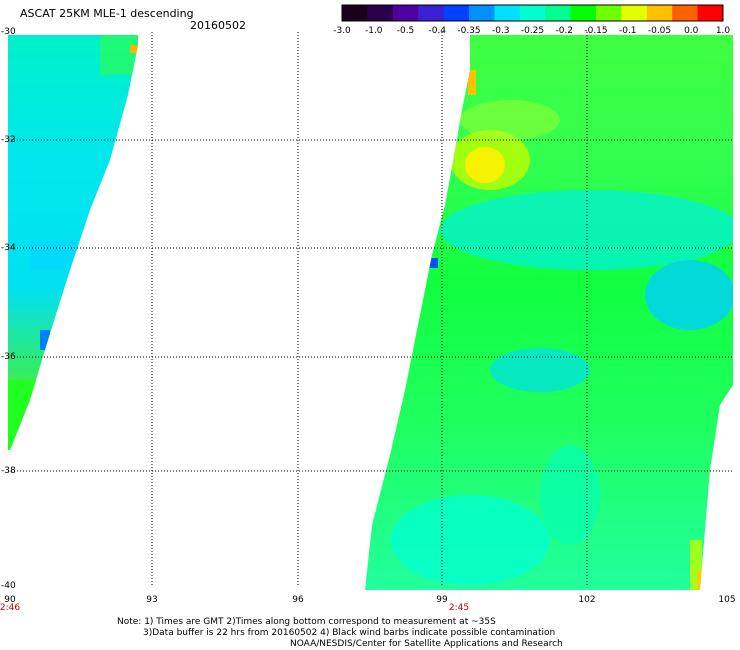 The height and width of the screenshot is (650, 740). I want to click on colorbar-label: -0.1, so click(627, 31).